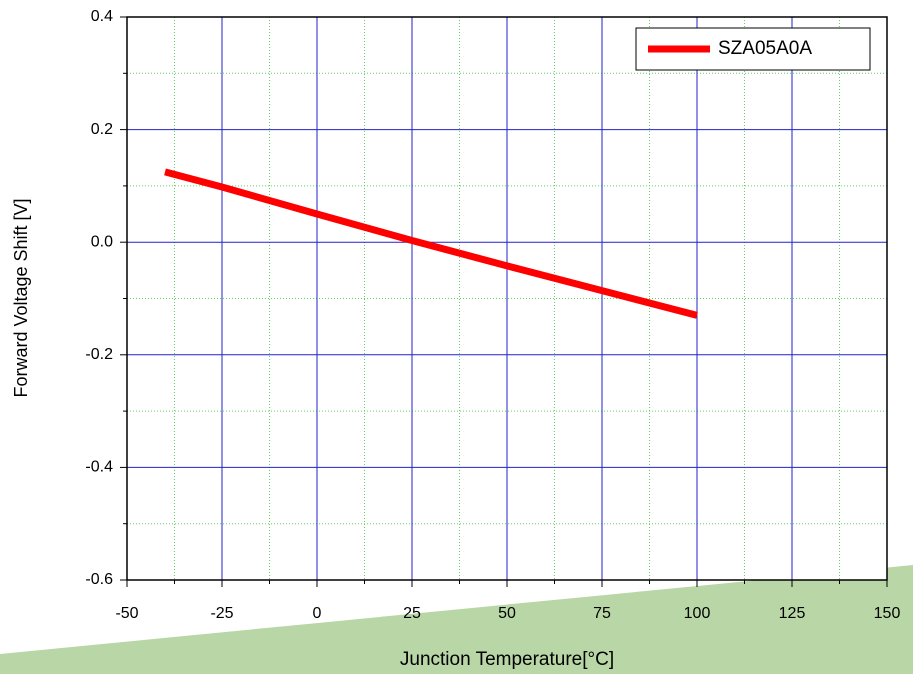 The width and height of the screenshot is (913, 674). Describe the element at coordinates (102, 241) in the screenshot. I see `y-tick-label: 0.0` at that location.